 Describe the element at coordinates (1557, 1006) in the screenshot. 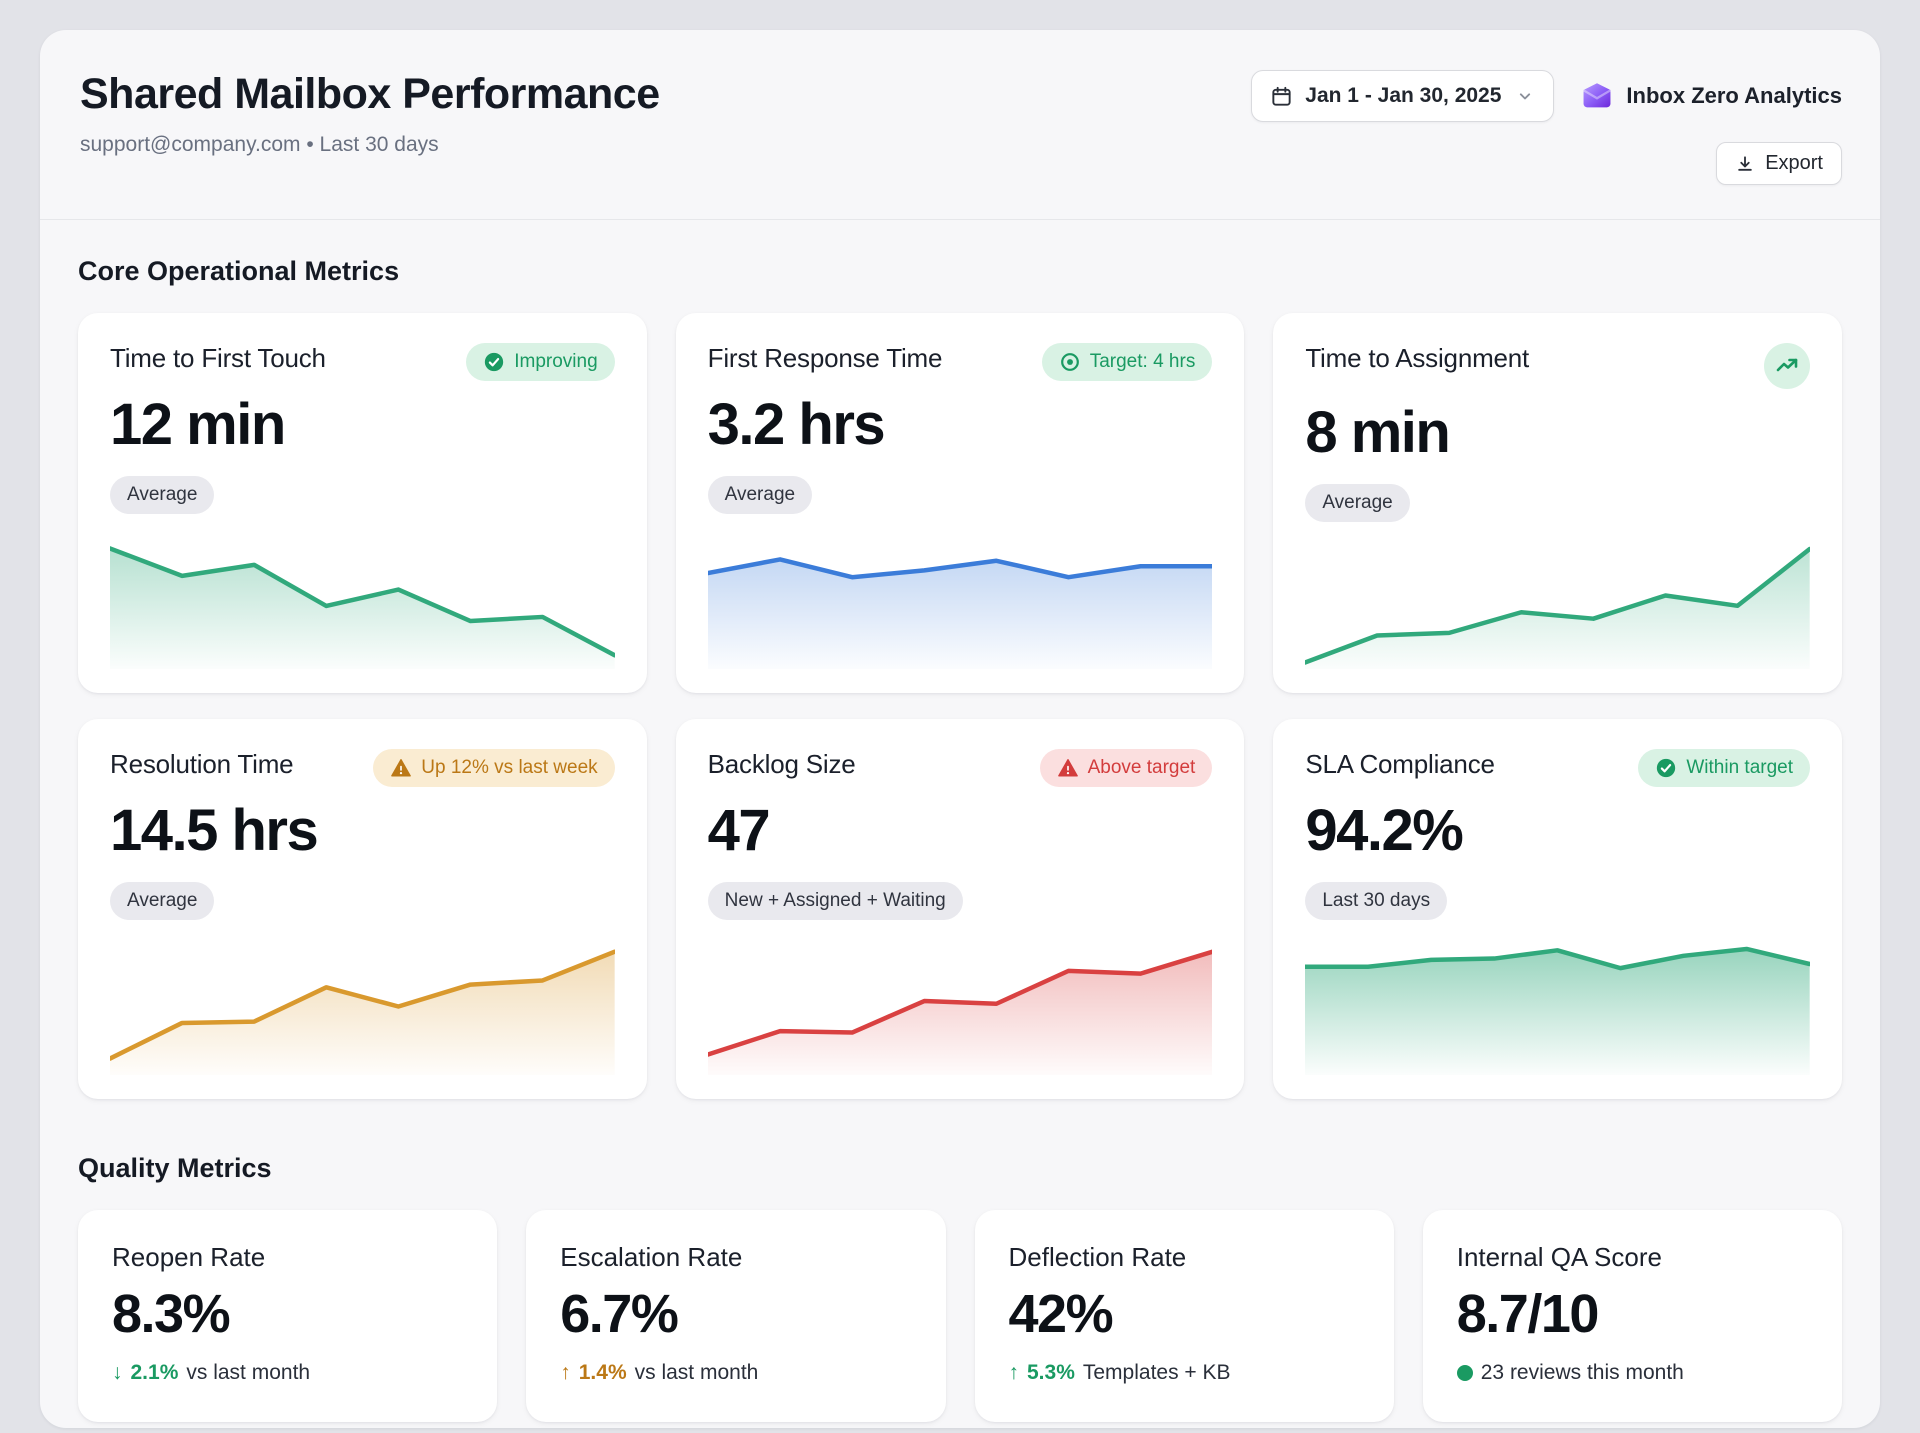

I see `sparkline-sla-compliance` at that location.